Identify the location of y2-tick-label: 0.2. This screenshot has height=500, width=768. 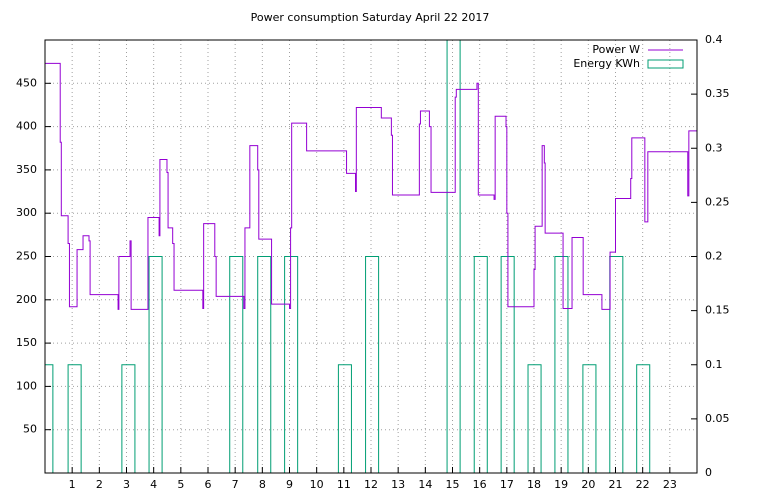
(714, 256).